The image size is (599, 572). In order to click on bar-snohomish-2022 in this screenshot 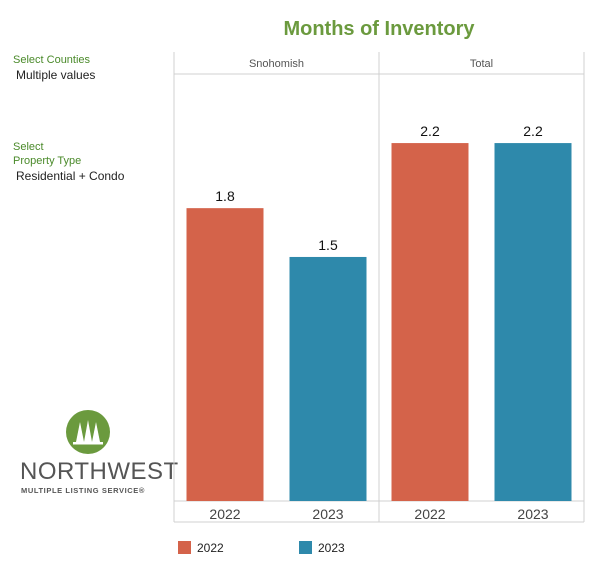, I will do `click(225, 354)`.